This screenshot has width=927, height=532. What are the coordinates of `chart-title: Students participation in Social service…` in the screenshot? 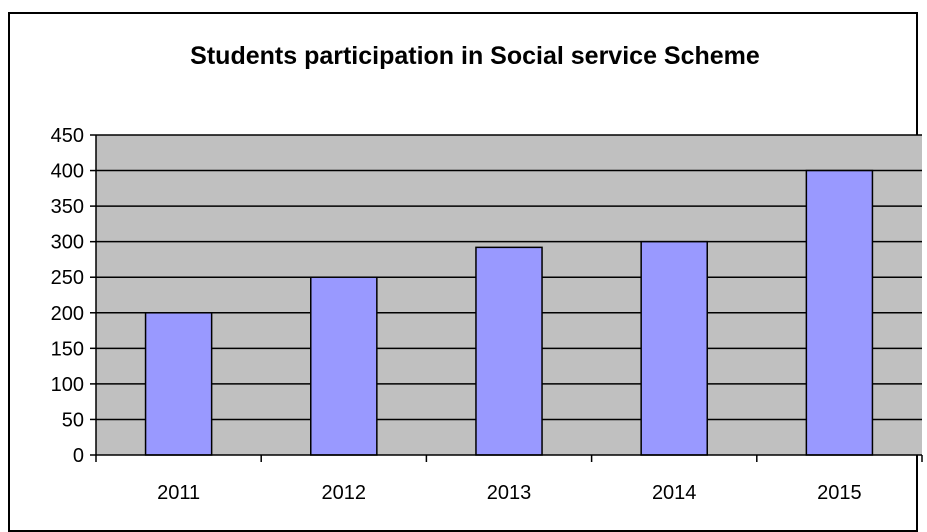 It's located at (475, 56).